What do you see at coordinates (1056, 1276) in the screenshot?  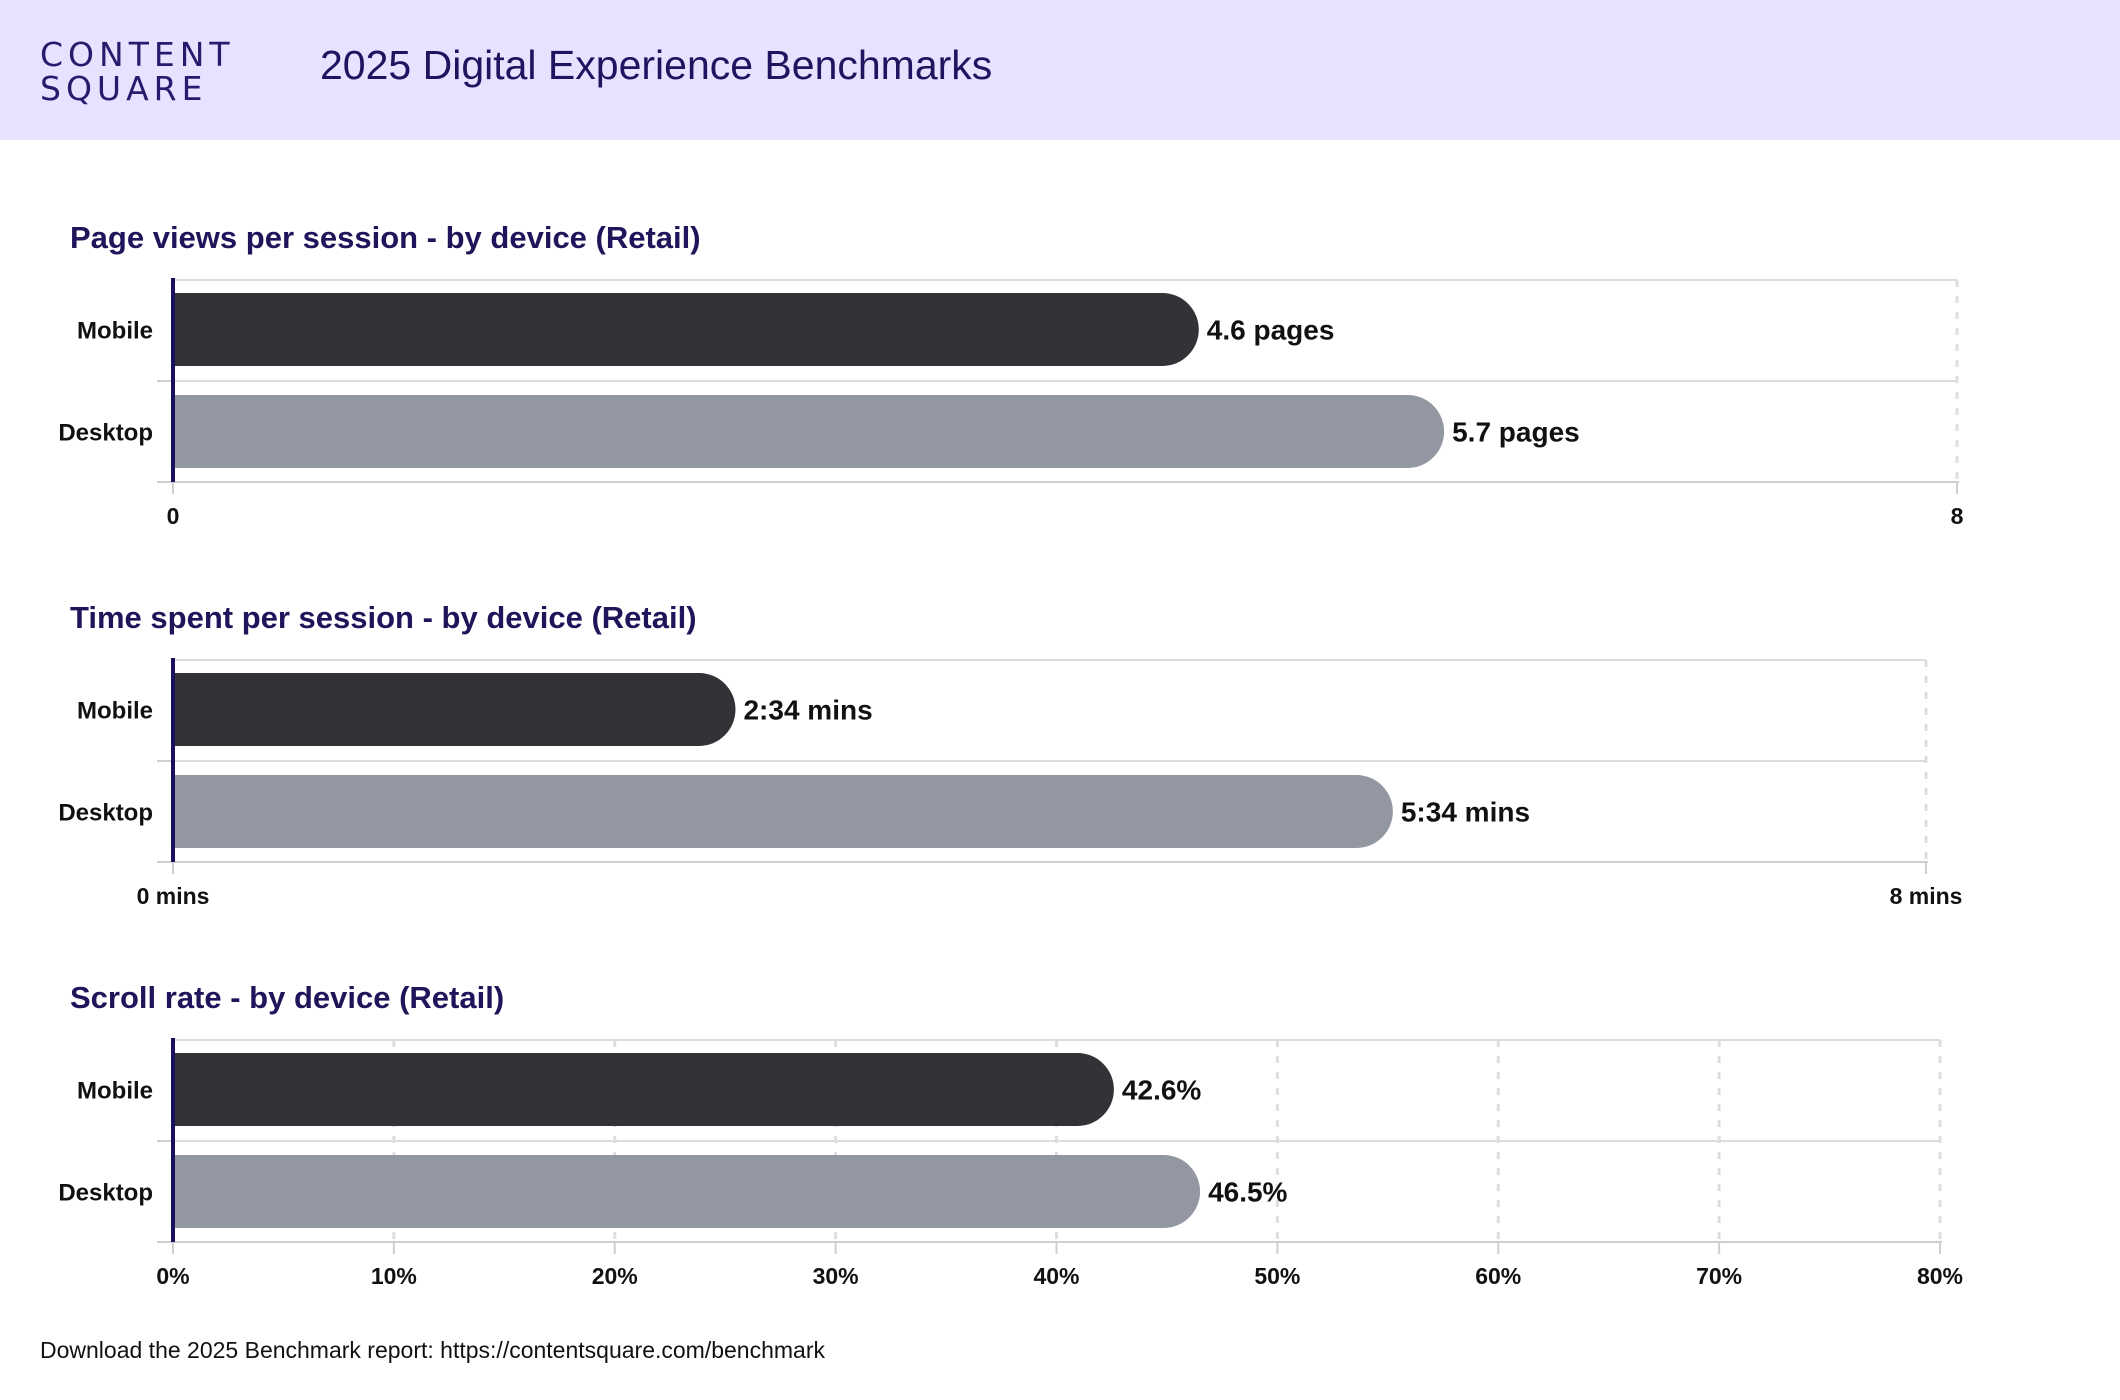 I see `x-tick-label: 40%` at bounding box center [1056, 1276].